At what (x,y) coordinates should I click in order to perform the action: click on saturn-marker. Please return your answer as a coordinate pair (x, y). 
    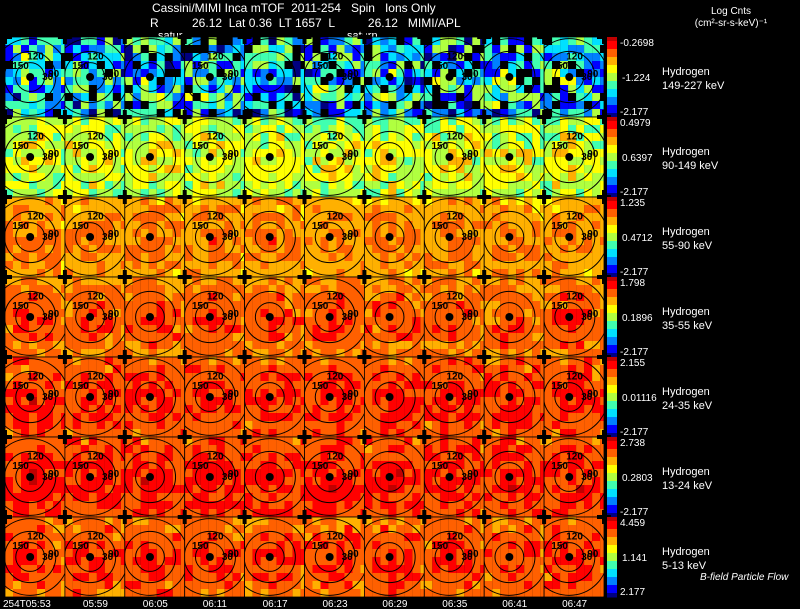
    Looking at the image, I should click on (209, 317).